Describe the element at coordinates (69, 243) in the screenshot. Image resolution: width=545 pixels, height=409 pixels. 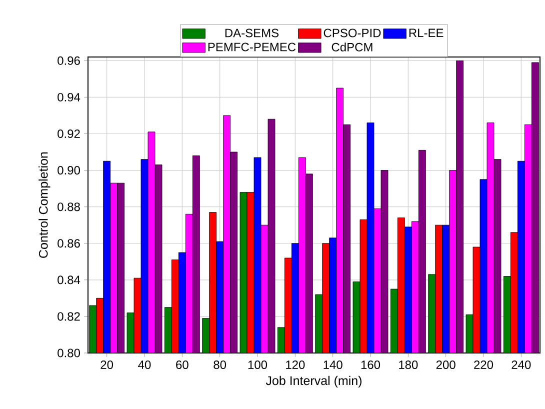
I see `y-tick-label: 0.86` at that location.